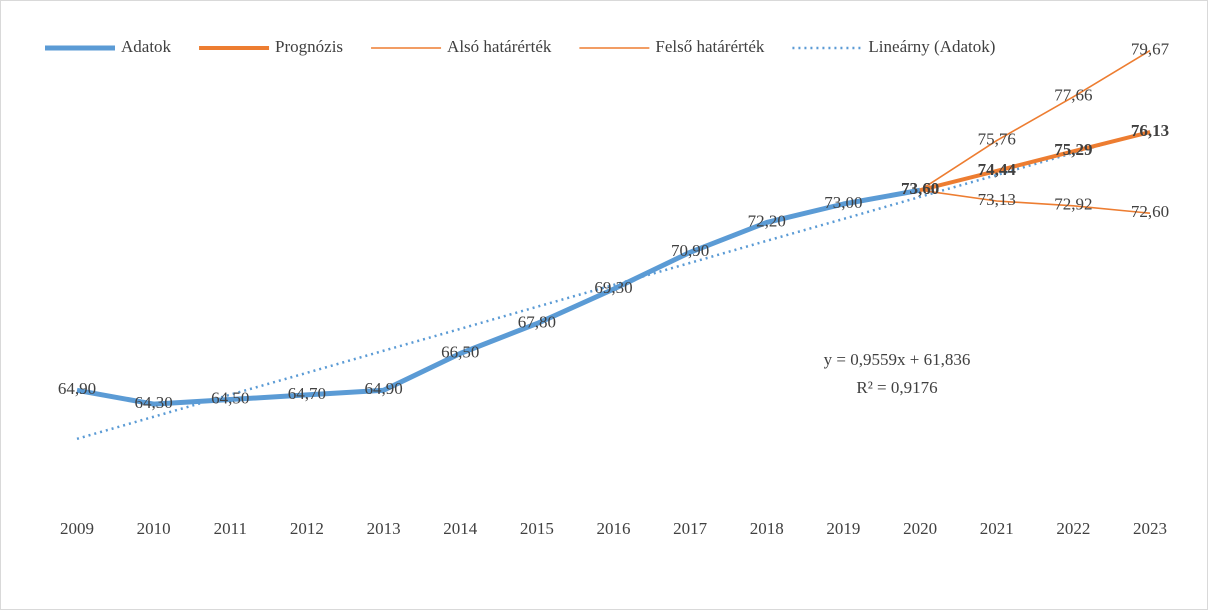 The width and height of the screenshot is (1208, 610). What do you see at coordinates (146, 46) in the screenshot?
I see `legend-label: Adatok` at bounding box center [146, 46].